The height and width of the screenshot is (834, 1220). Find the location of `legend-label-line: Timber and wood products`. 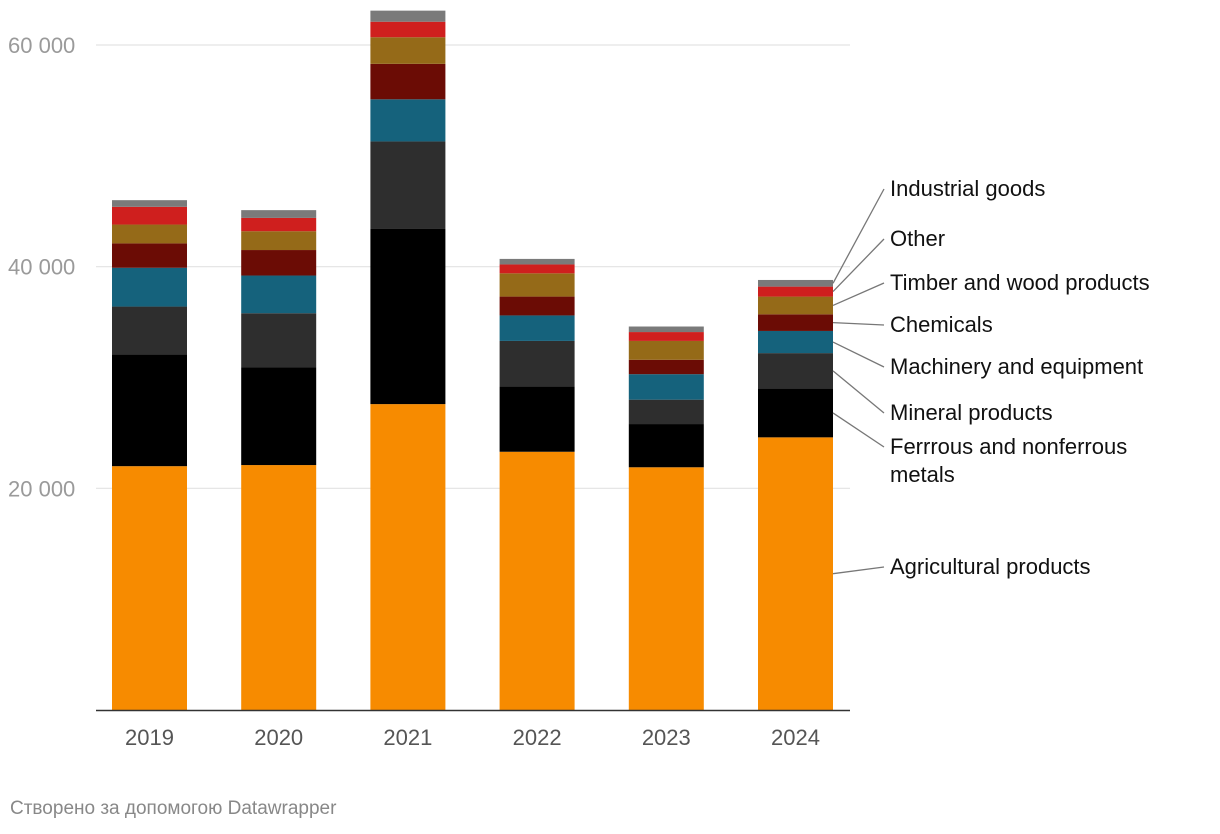

legend-label-line: Timber and wood products is located at coordinates (1020, 282).